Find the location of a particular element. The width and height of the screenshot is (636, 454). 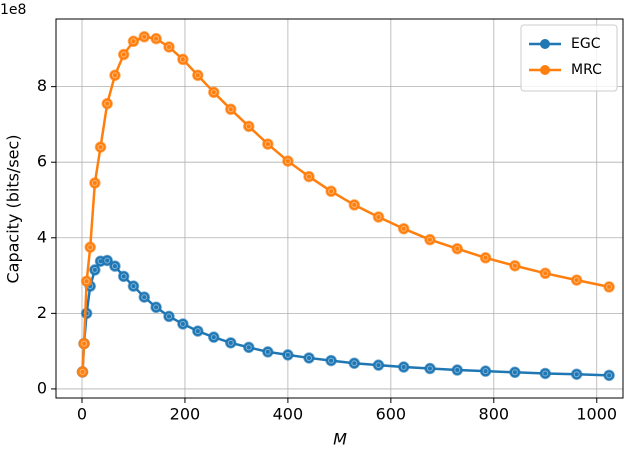

legend-box is located at coordinates (569, 58).